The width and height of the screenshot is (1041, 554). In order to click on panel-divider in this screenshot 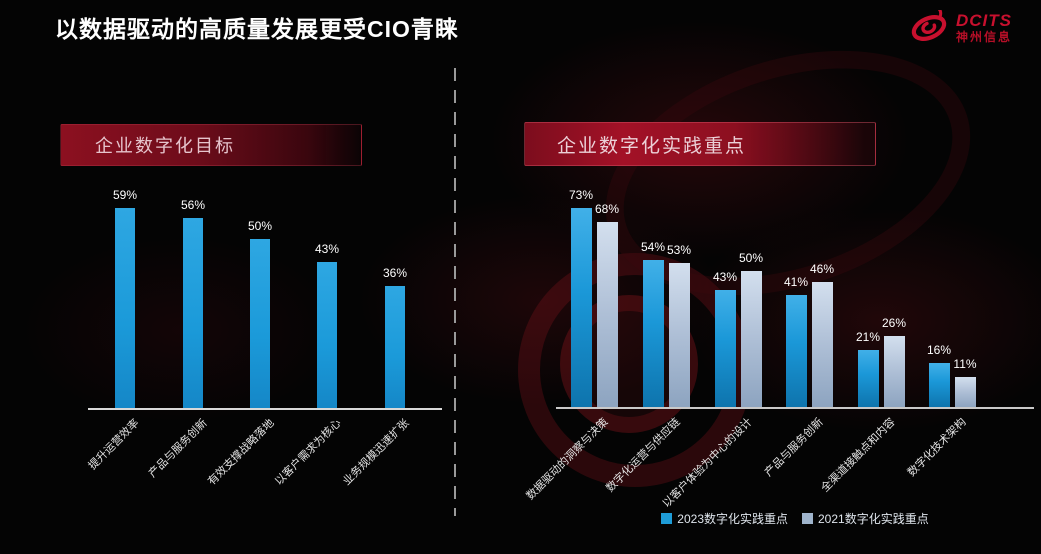, I will do `click(455, 292)`.